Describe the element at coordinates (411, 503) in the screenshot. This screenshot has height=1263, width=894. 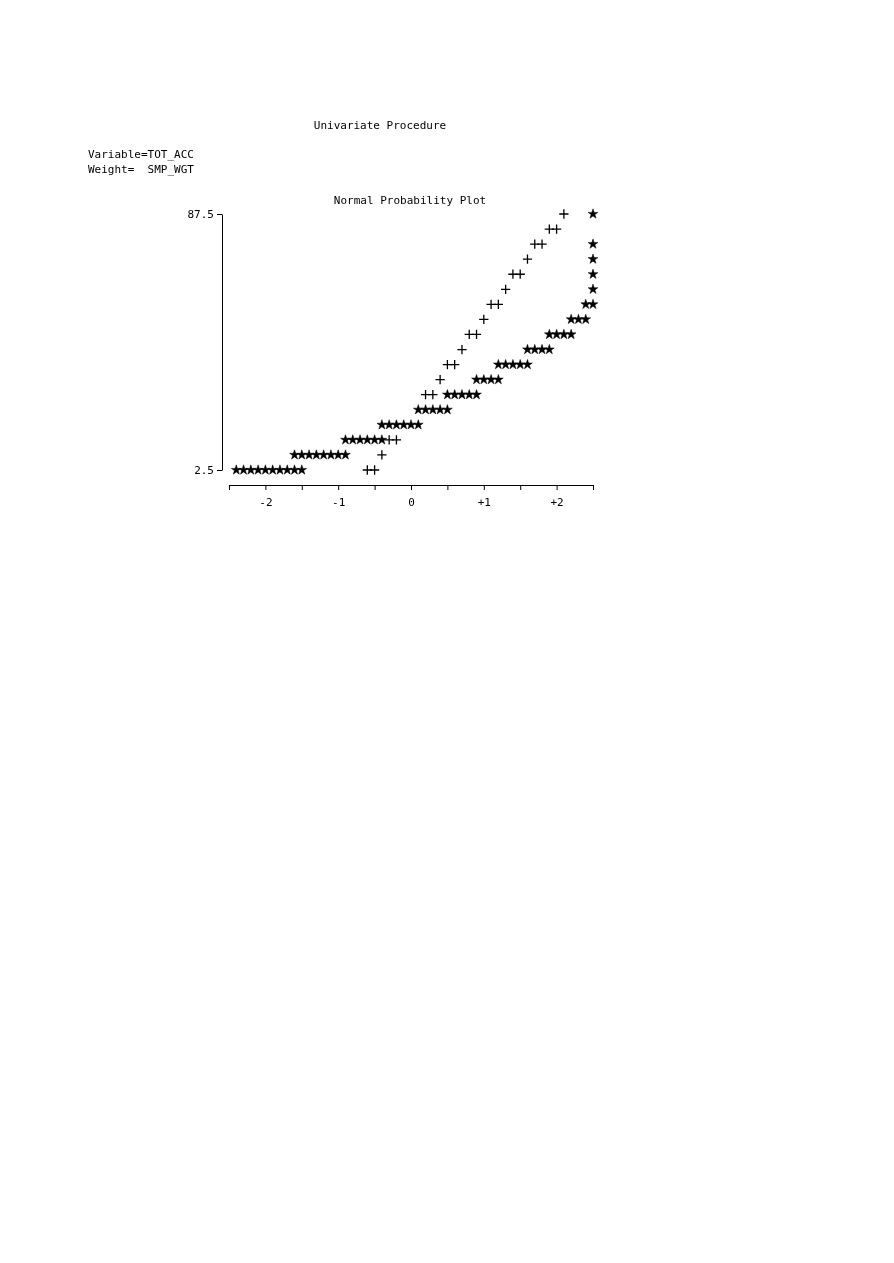
I see `x-tick-label: 0` at that location.